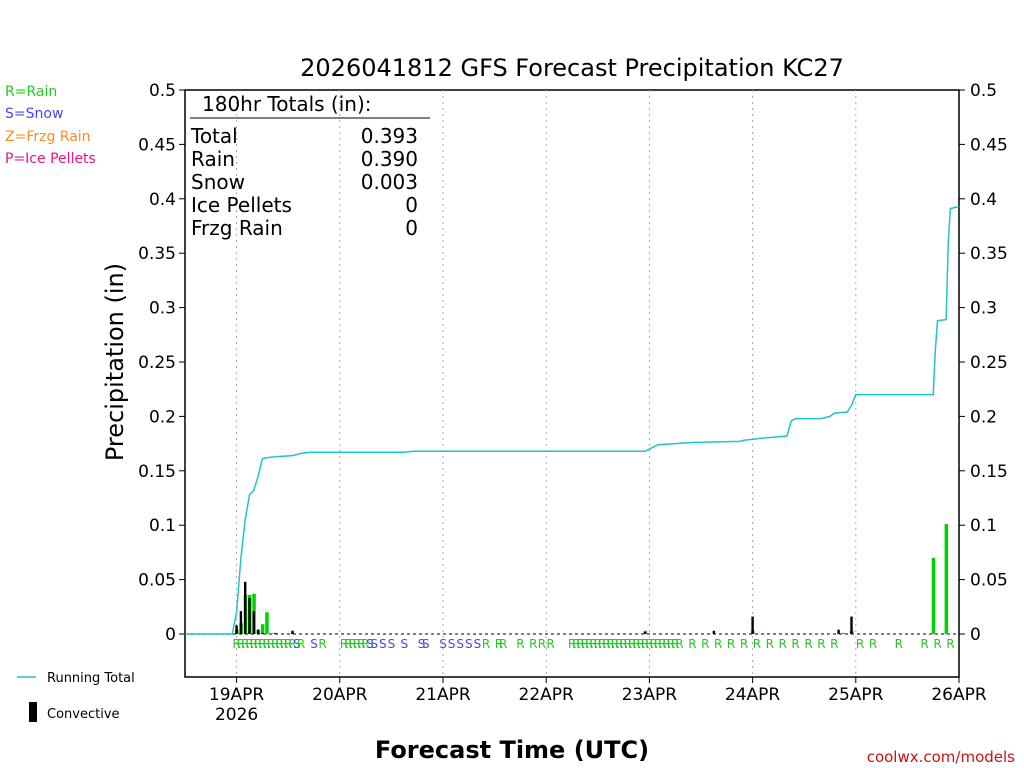 The height and width of the screenshot is (768, 1024). What do you see at coordinates (33, 712) in the screenshot?
I see `convective-legend-swatch` at bounding box center [33, 712].